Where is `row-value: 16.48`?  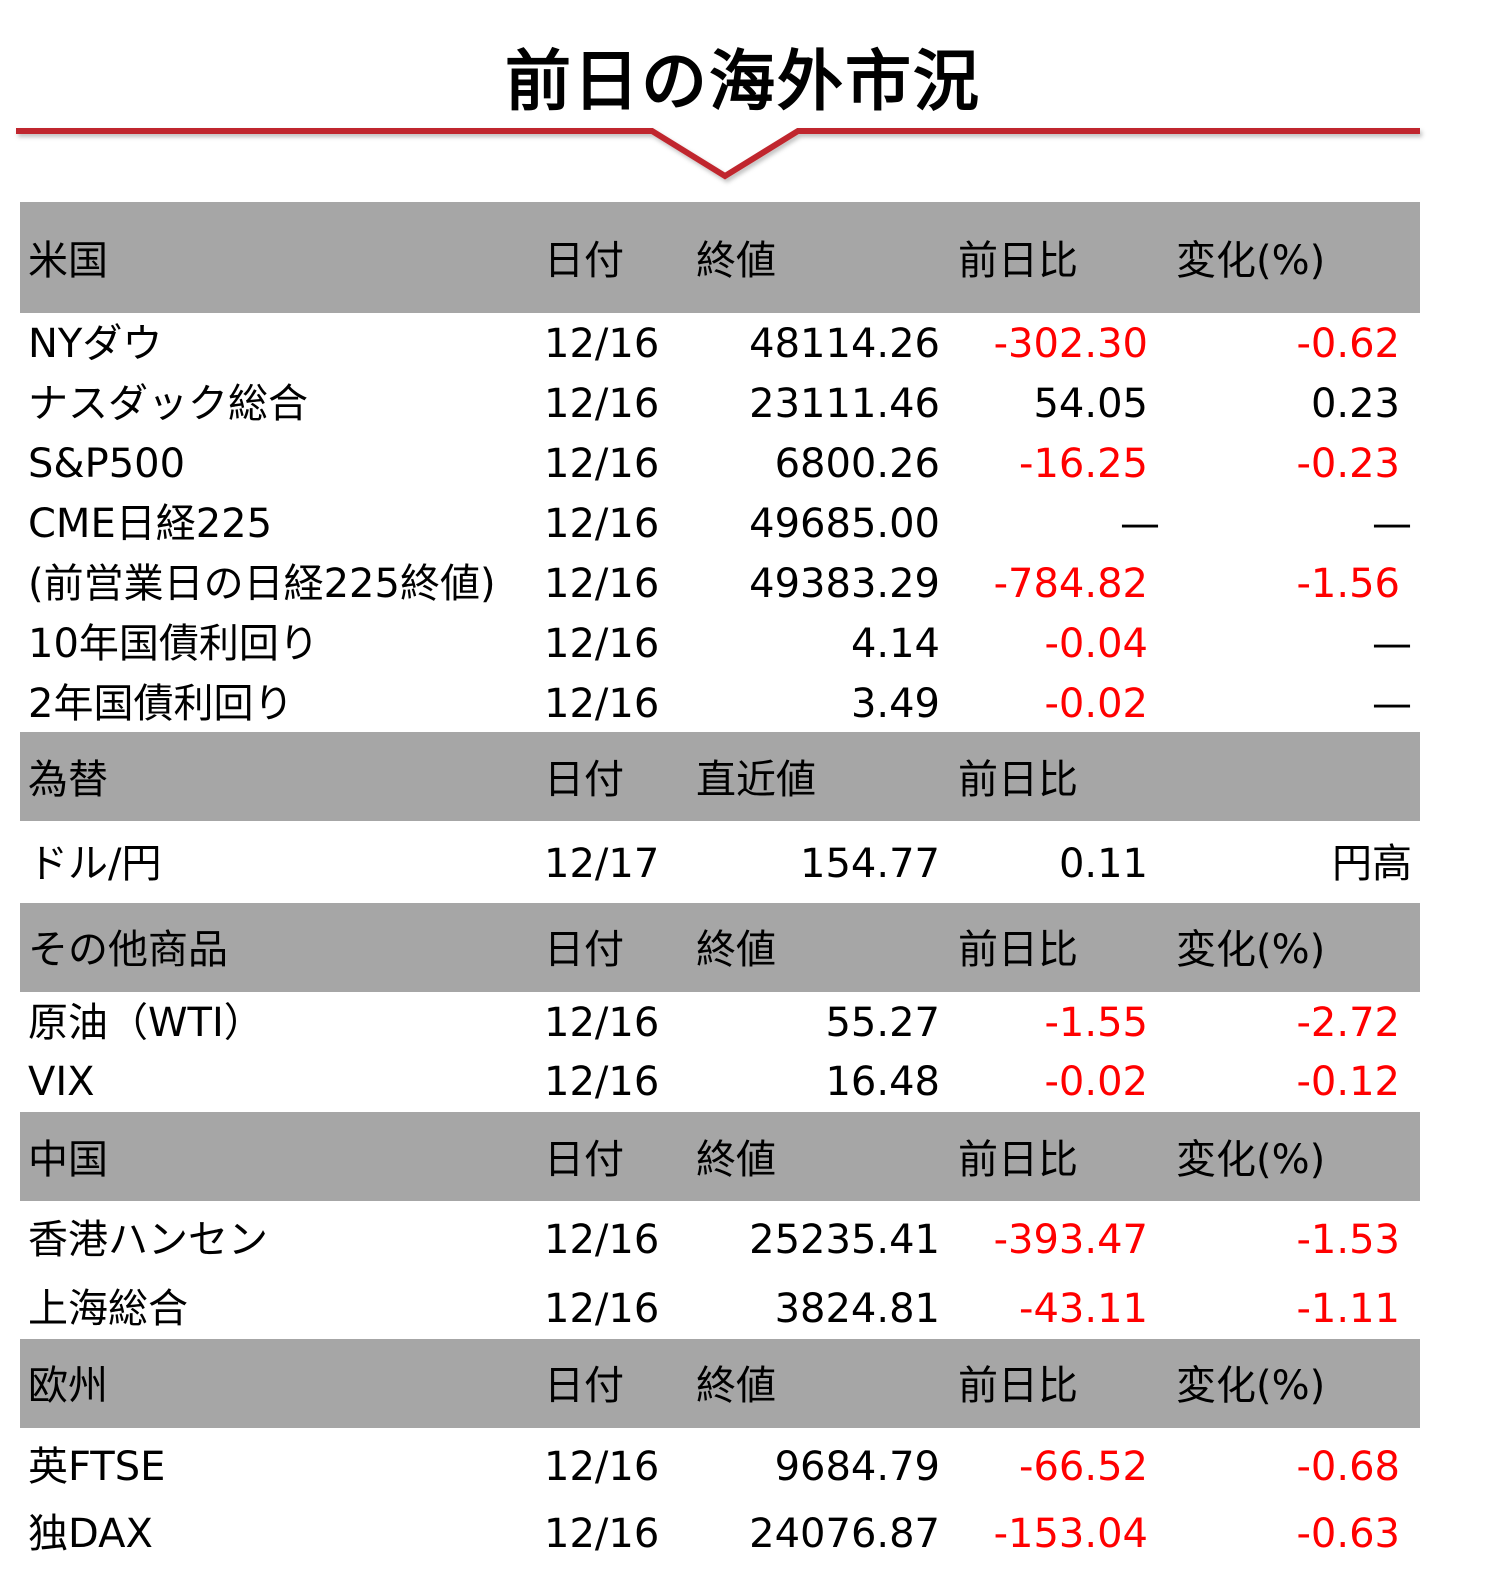
row-value: 16.48 is located at coordinates (882, 1082).